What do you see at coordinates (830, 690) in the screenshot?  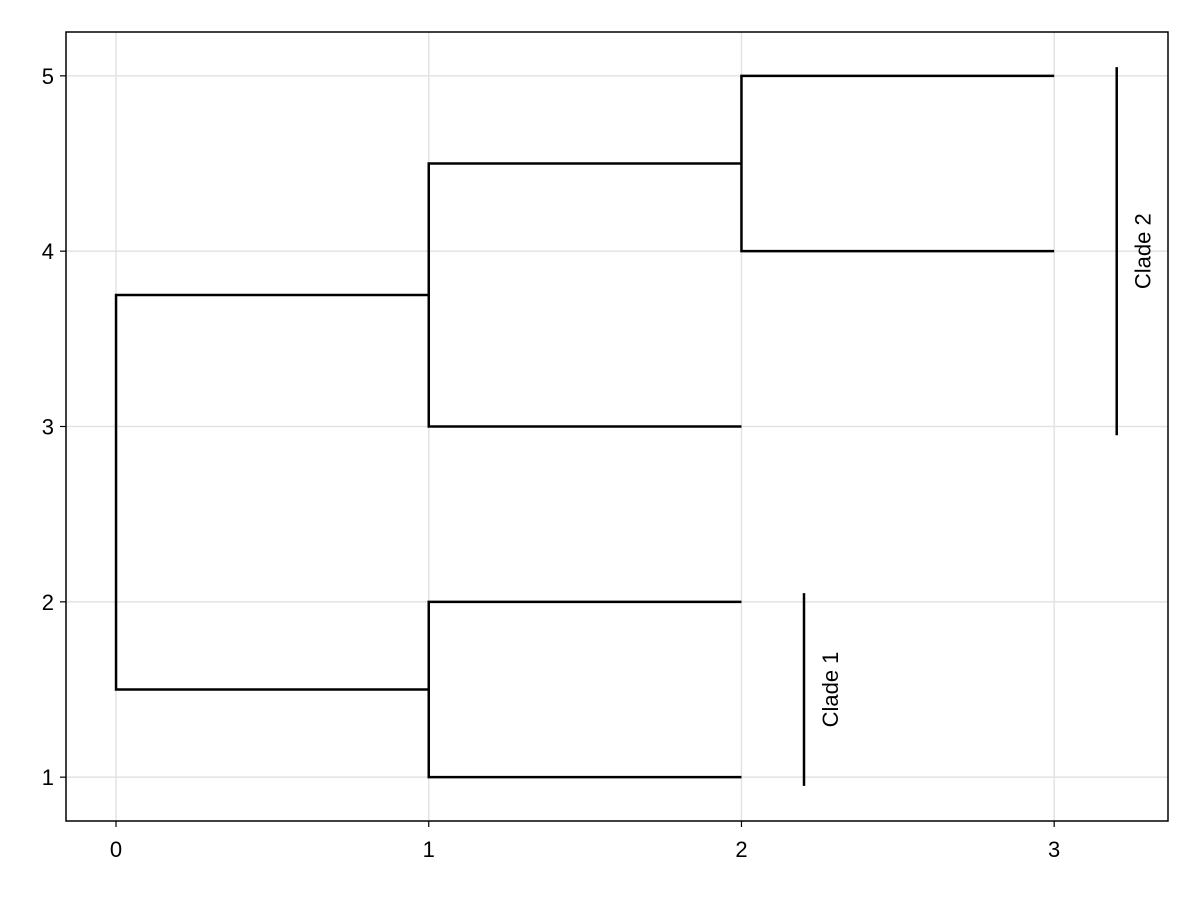 I see `clade-label: Clade 1` at bounding box center [830, 690].